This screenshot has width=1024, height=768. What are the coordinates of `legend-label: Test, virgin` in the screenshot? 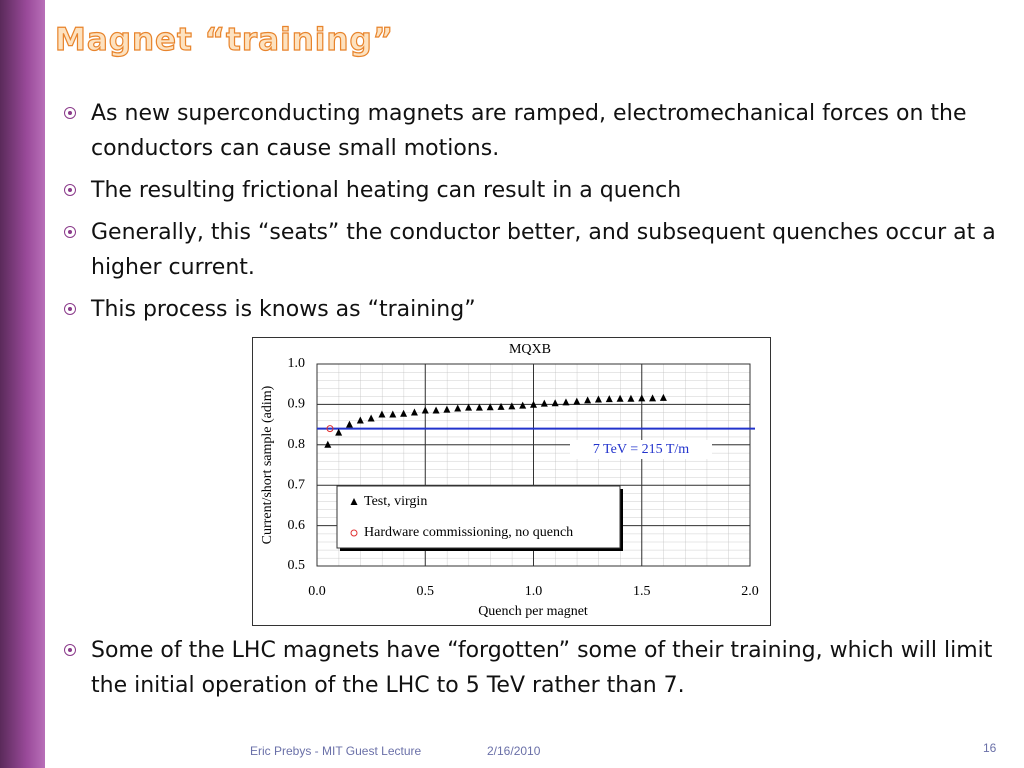 It's located at (395, 501).